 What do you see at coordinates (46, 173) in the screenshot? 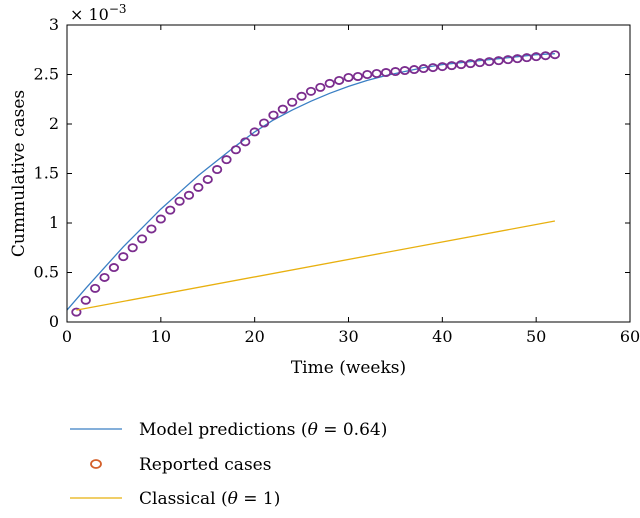
I see `y-tick-label: 1.5` at bounding box center [46, 173].